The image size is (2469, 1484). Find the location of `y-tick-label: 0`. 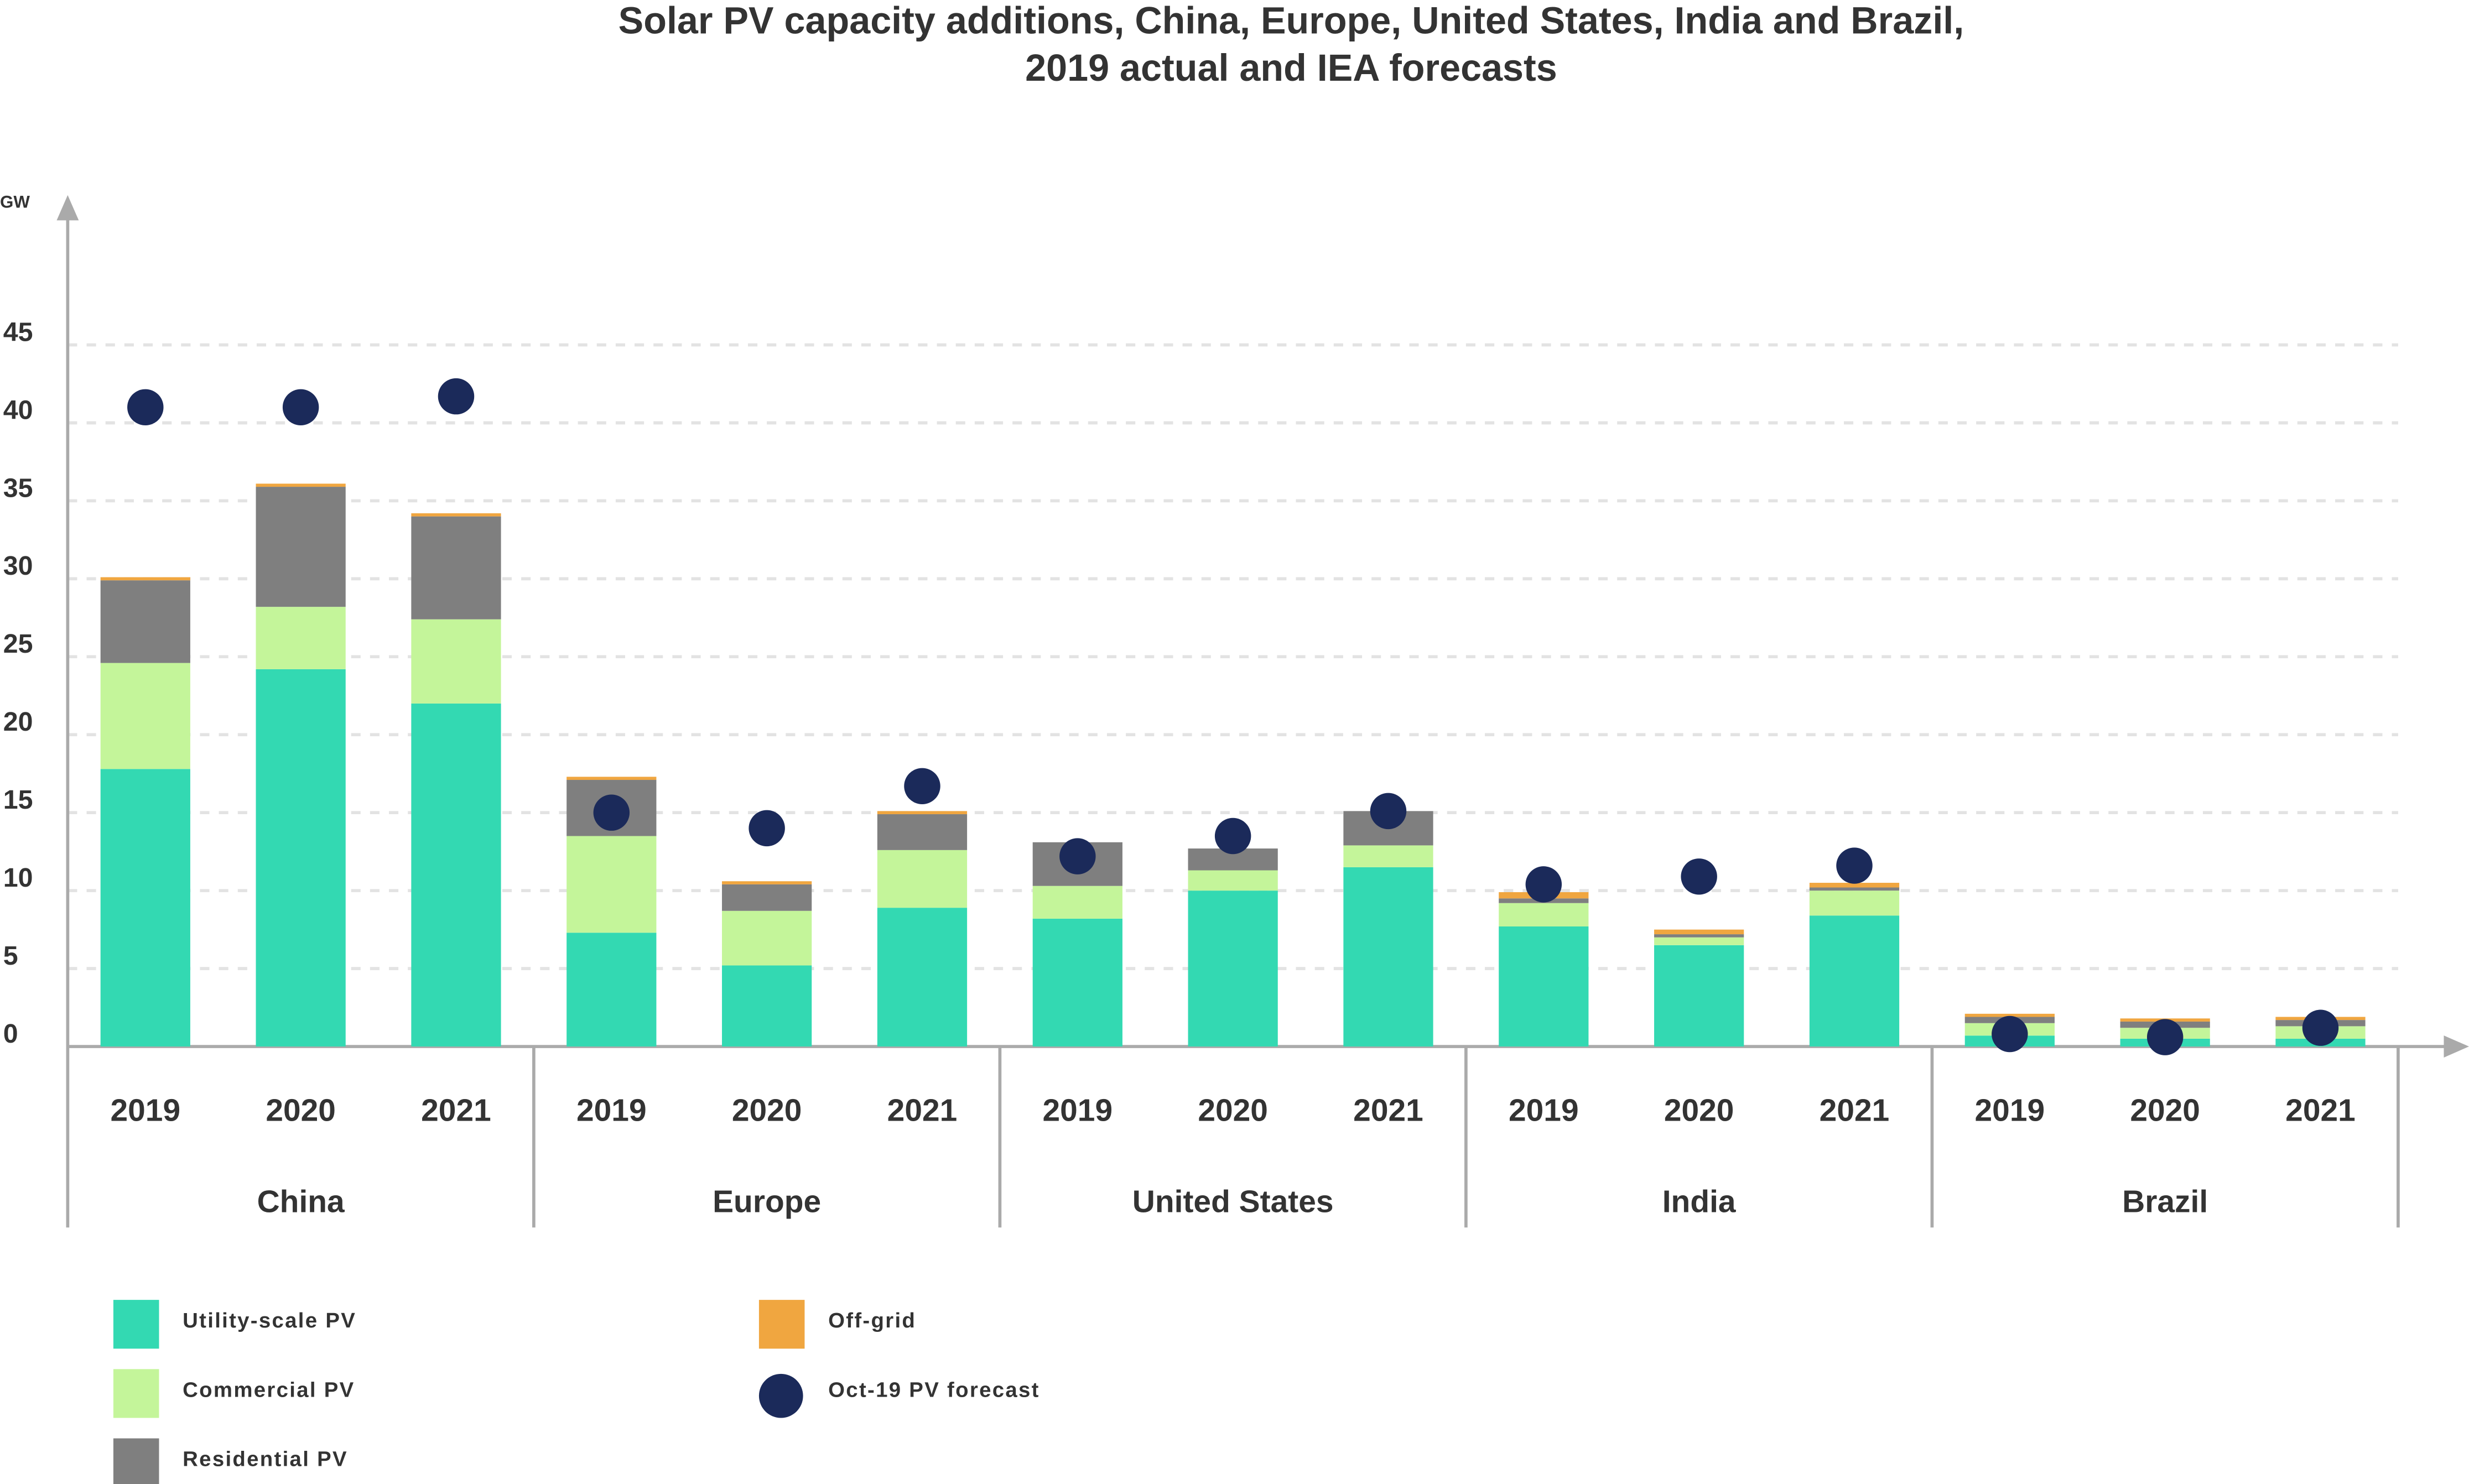

y-tick-label: 0 is located at coordinates (10, 1034).